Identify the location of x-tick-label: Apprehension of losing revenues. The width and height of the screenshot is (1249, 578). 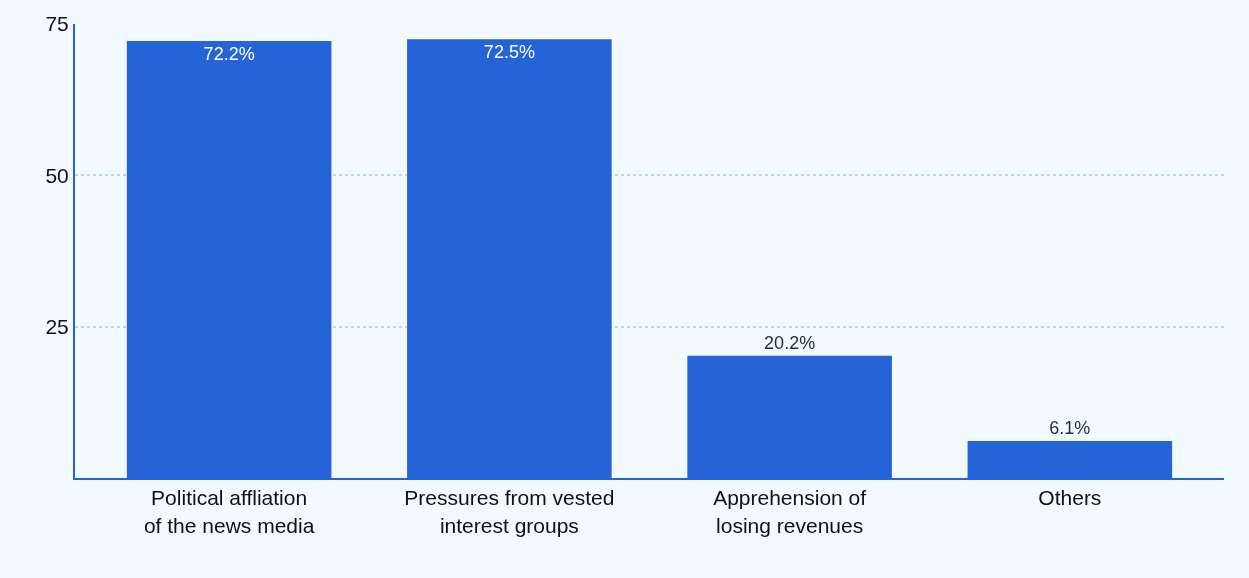
(790, 511).